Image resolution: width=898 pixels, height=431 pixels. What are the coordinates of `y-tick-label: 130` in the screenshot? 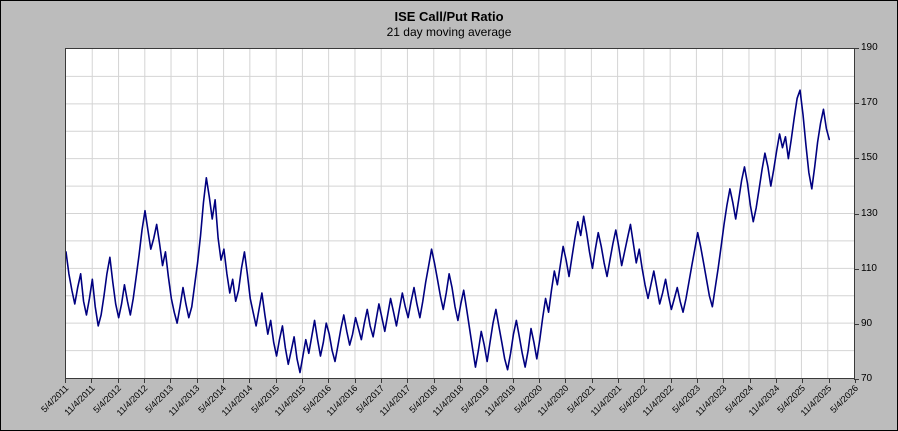 It's located at (869, 213).